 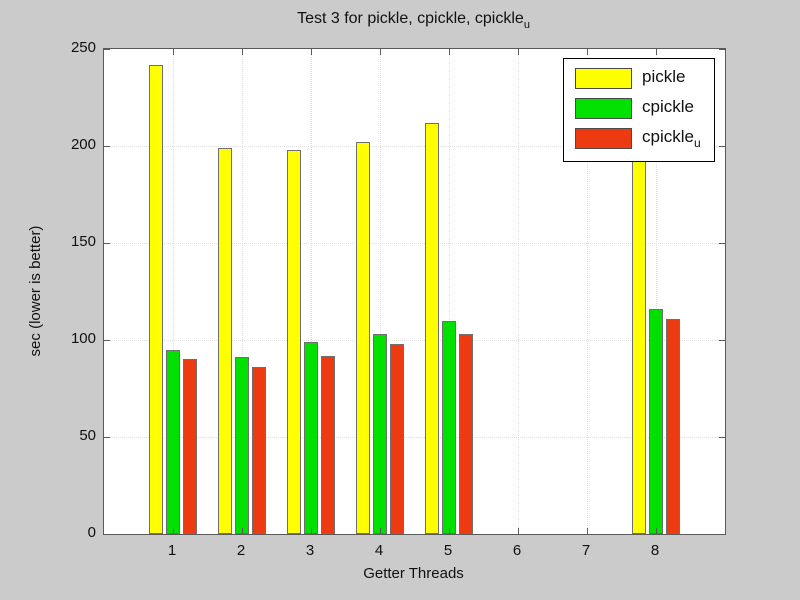 What do you see at coordinates (83, 47) in the screenshot?
I see `ytick-label-250: 250` at bounding box center [83, 47].